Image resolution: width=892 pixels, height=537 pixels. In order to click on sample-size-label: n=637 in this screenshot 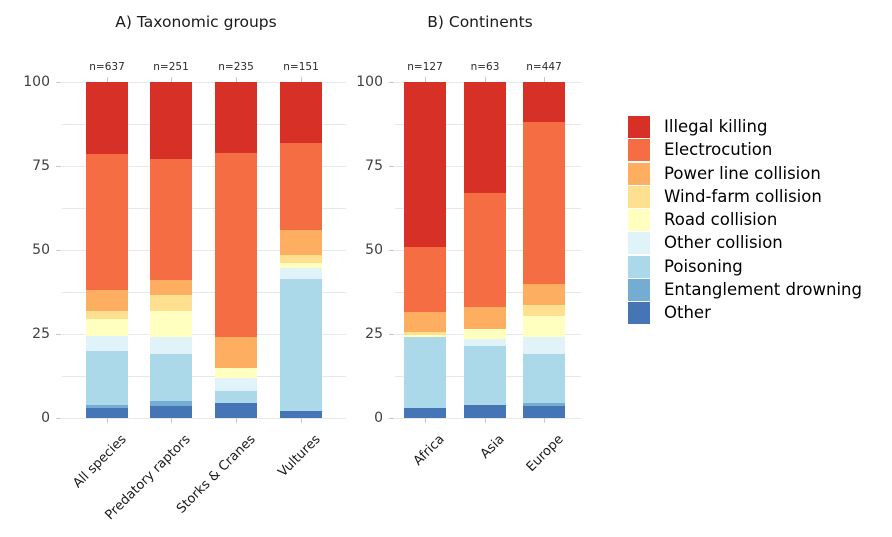, I will do `click(107, 67)`.